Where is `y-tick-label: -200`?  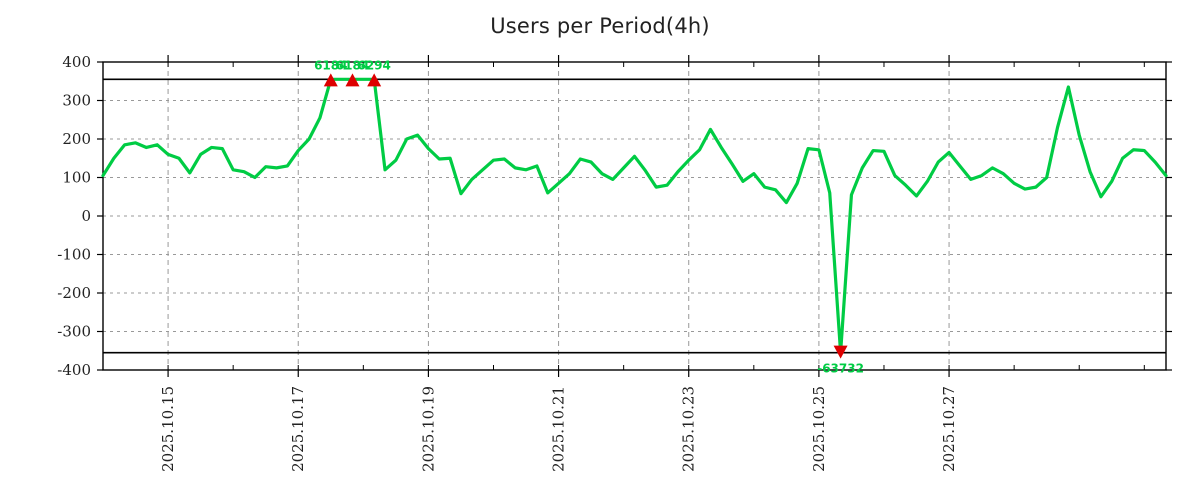
y-tick-label: -200 is located at coordinates (74, 293).